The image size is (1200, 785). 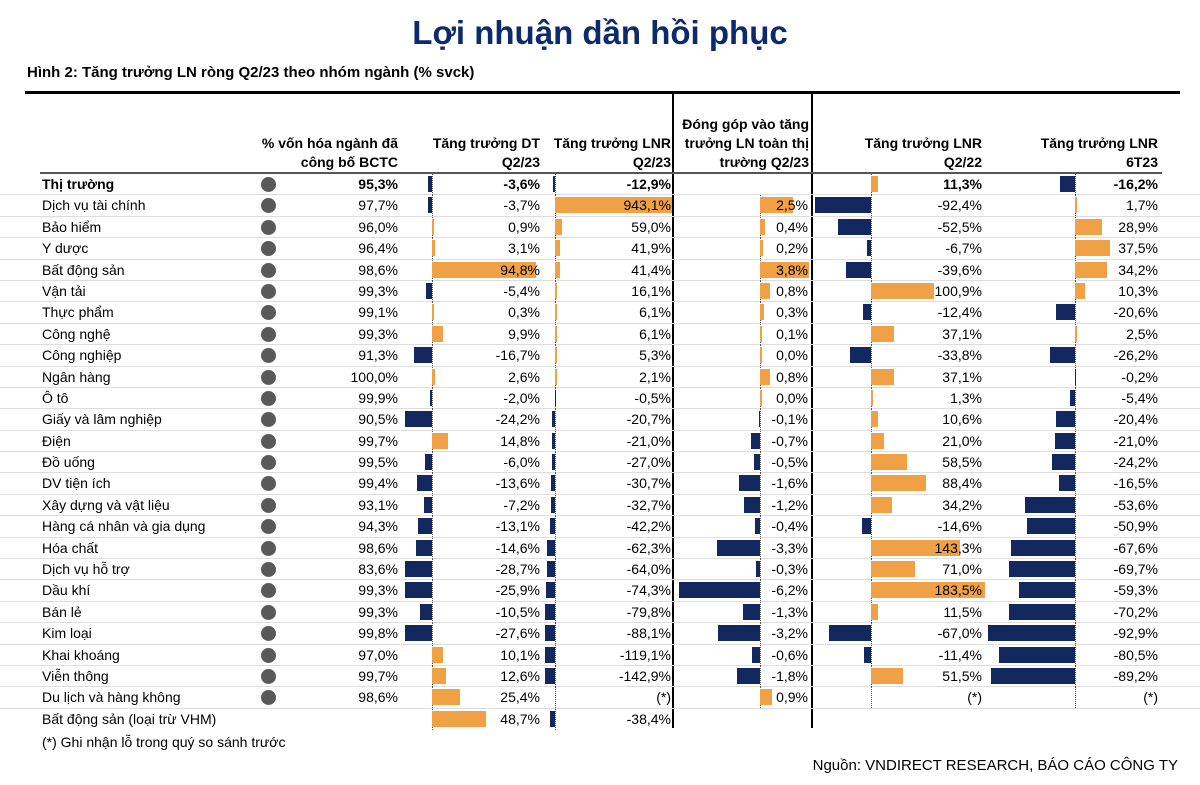 I want to click on contribution-q223-value: -1,6%, so click(x=789, y=483).